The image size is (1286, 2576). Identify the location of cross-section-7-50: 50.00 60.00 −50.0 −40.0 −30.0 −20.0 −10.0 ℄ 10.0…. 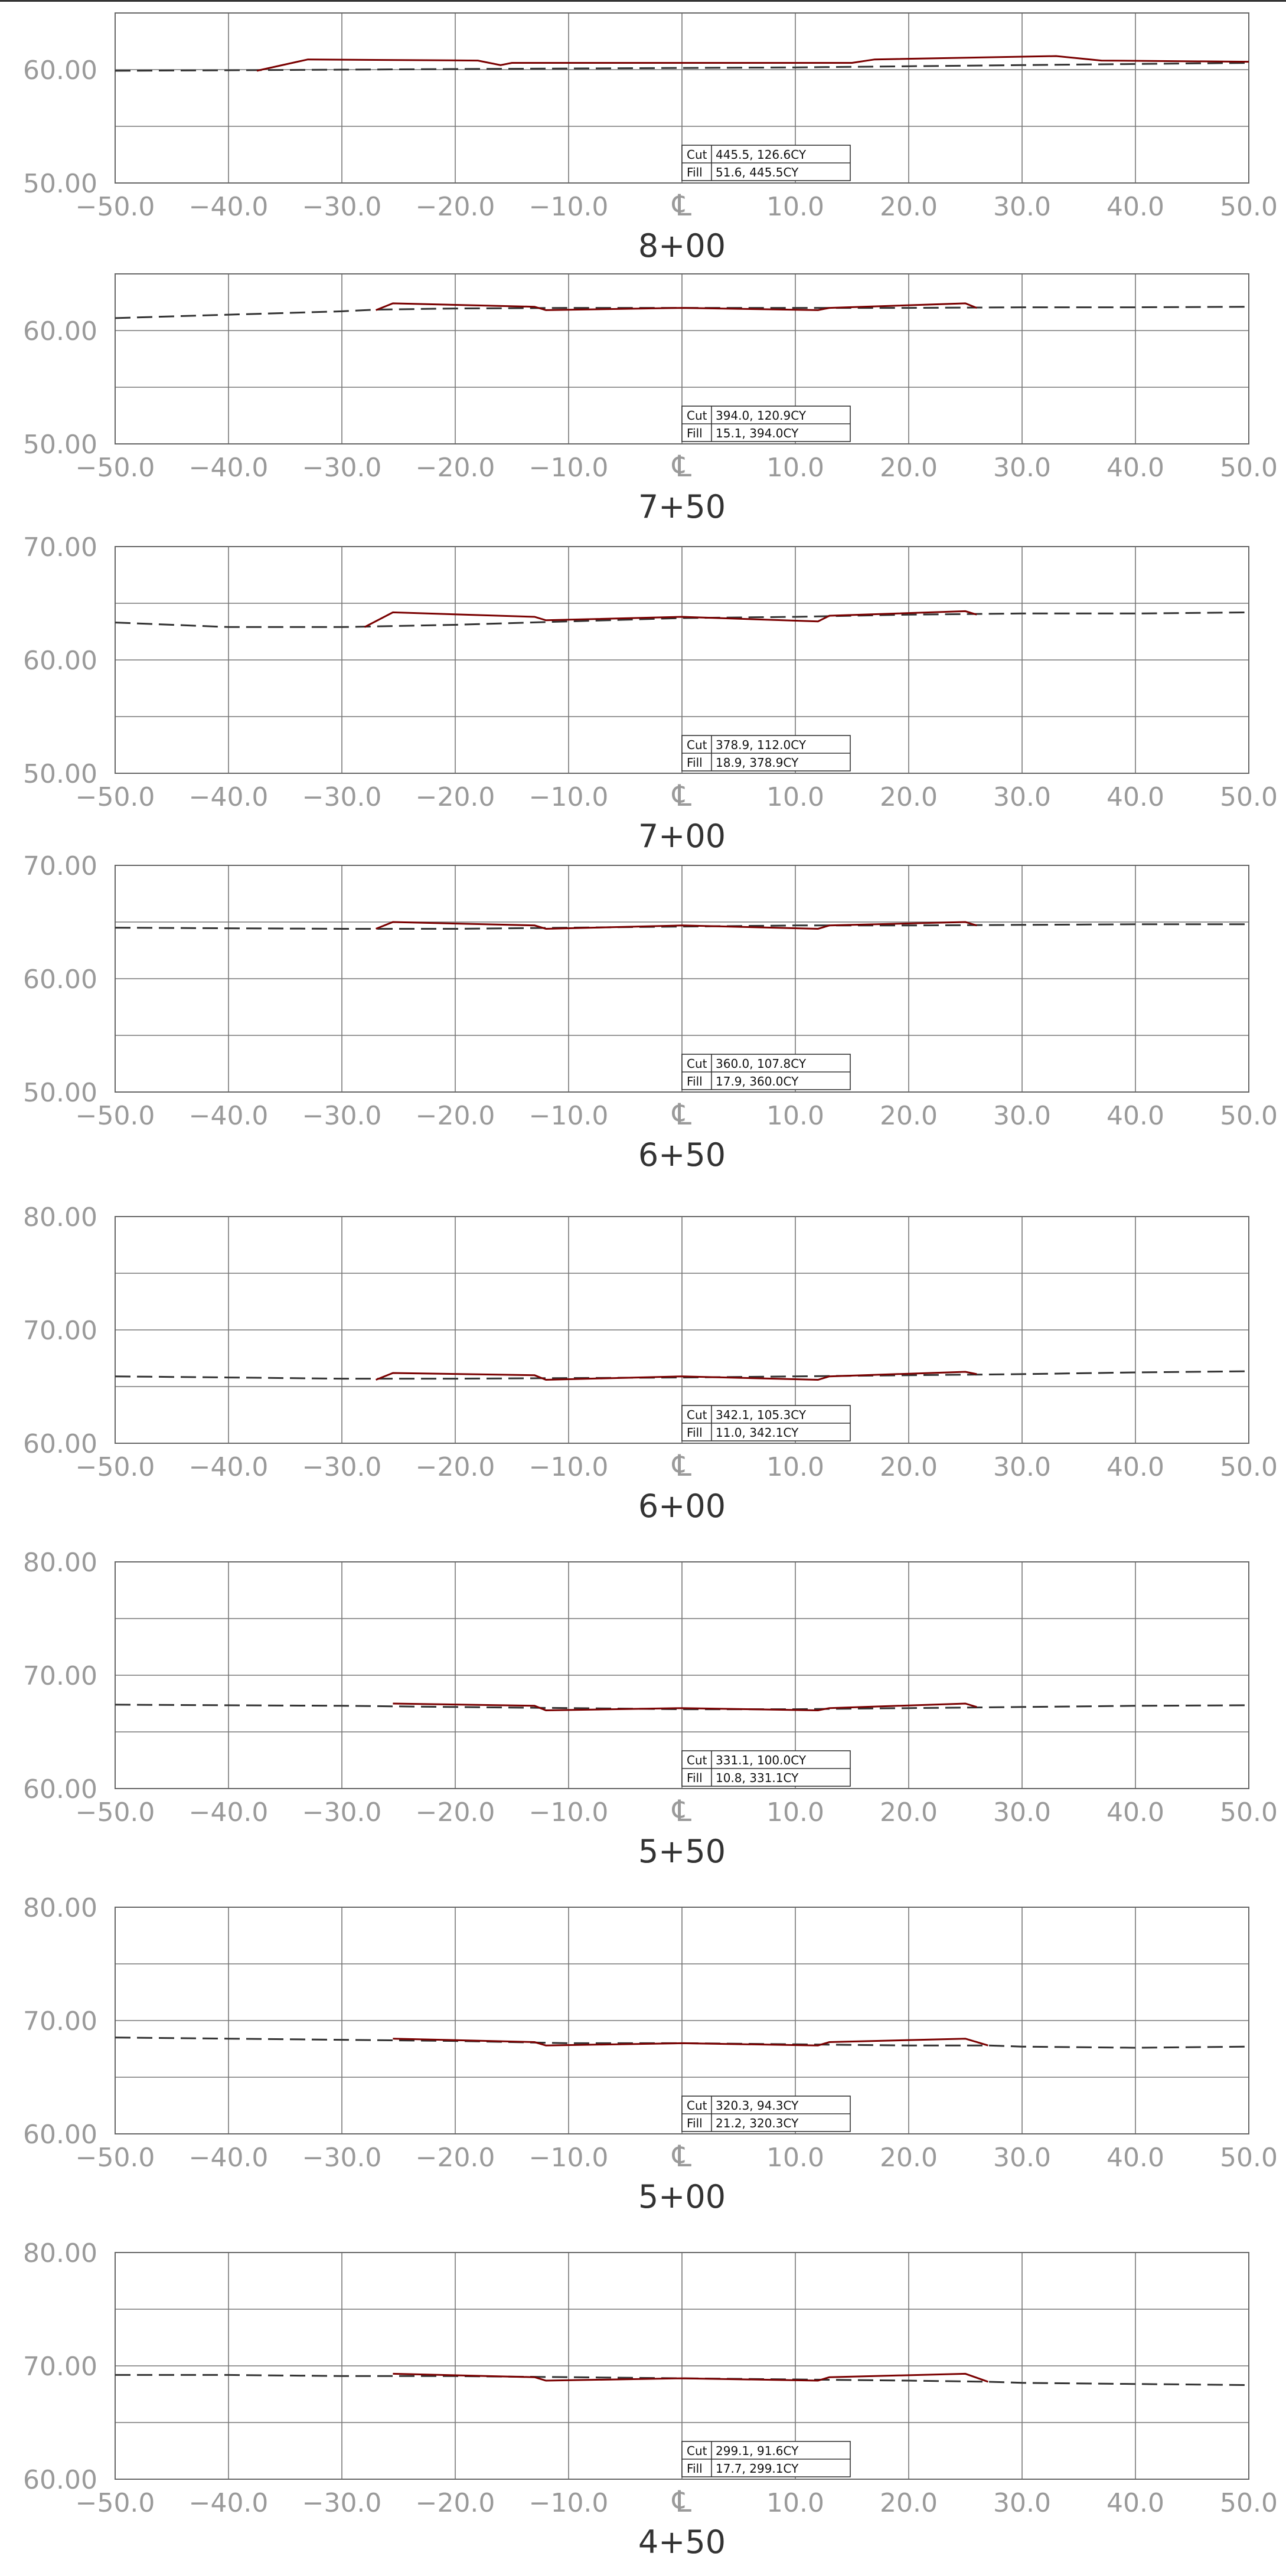
(650, 399).